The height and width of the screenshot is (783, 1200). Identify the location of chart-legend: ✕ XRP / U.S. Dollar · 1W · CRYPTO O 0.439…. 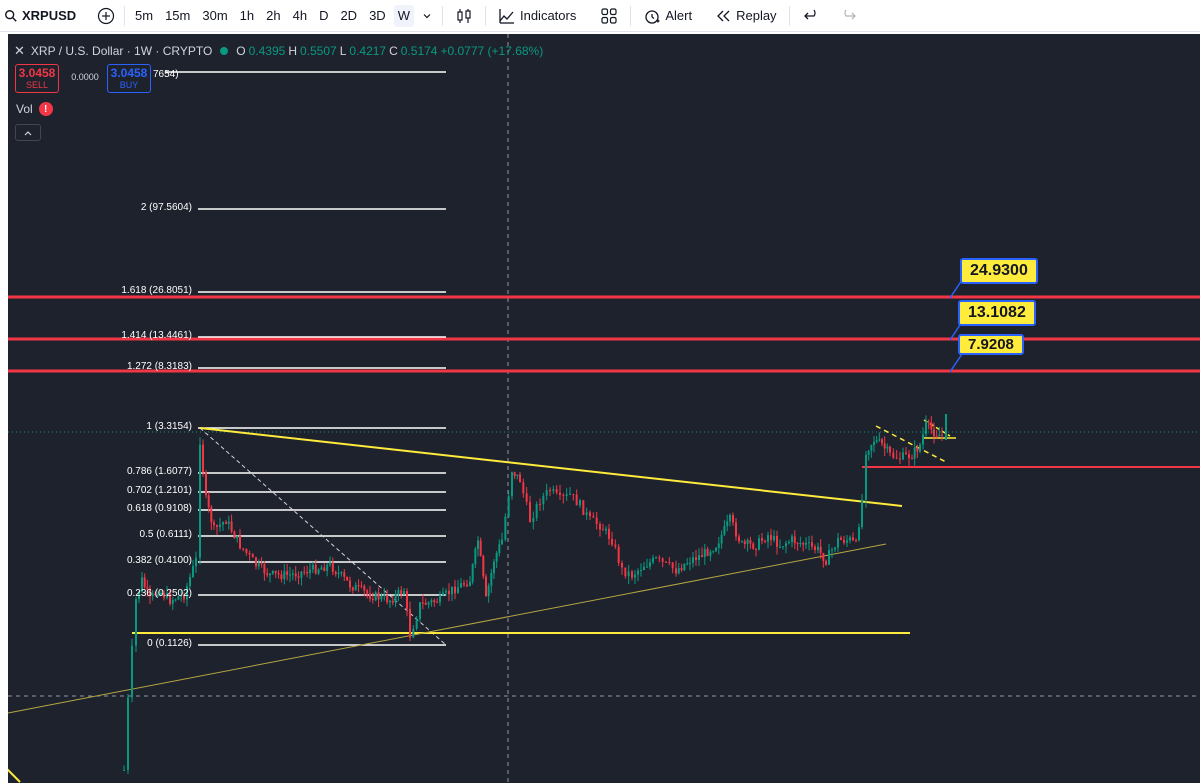
(278, 51).